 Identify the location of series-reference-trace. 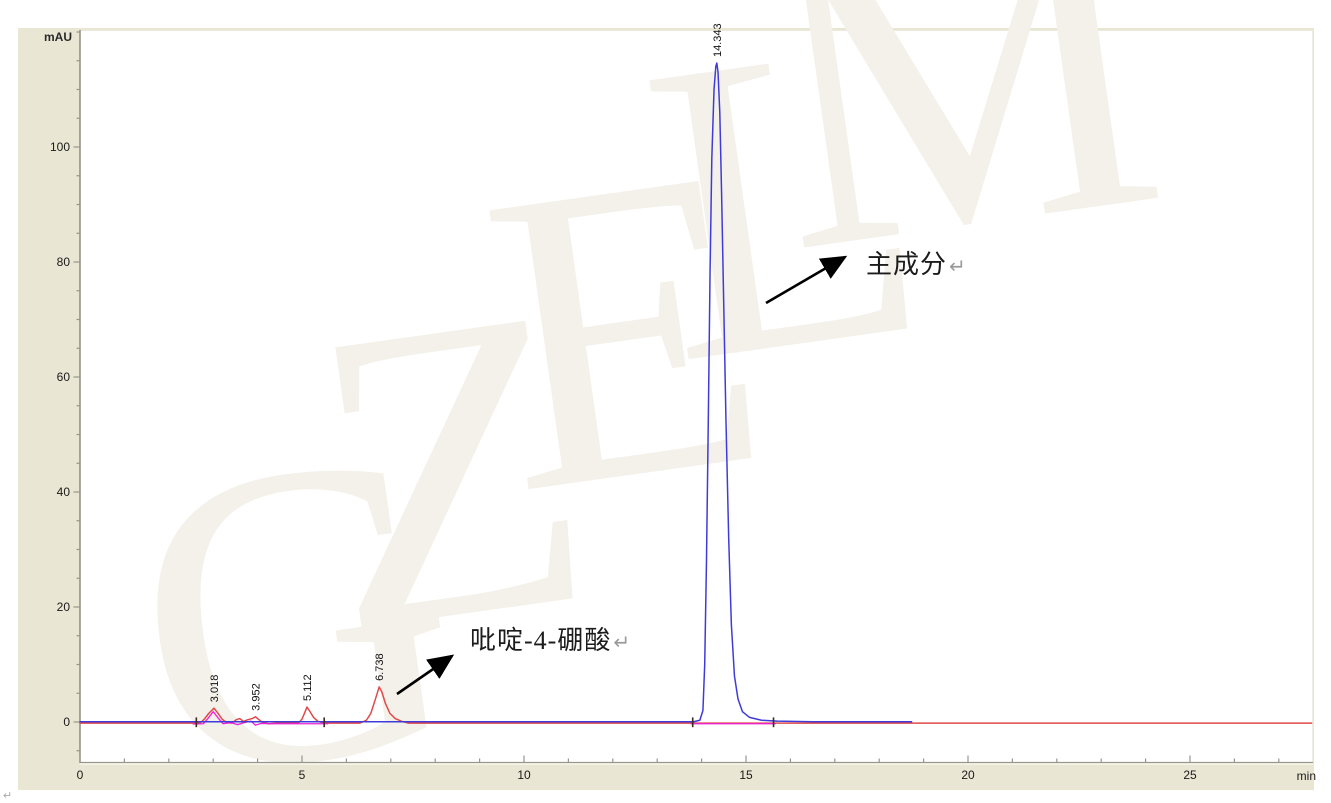
(260, 718).